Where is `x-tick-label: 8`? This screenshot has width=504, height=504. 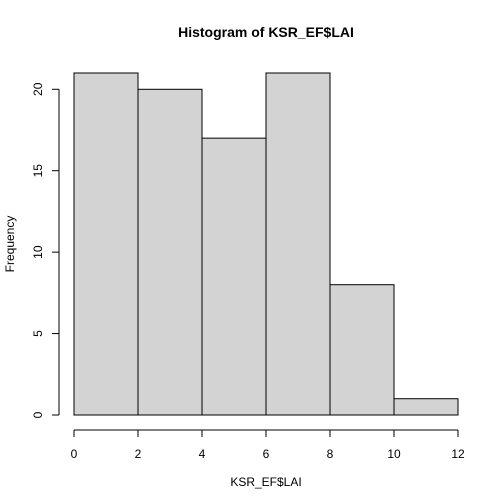 x-tick-label: 8 is located at coordinates (330, 454).